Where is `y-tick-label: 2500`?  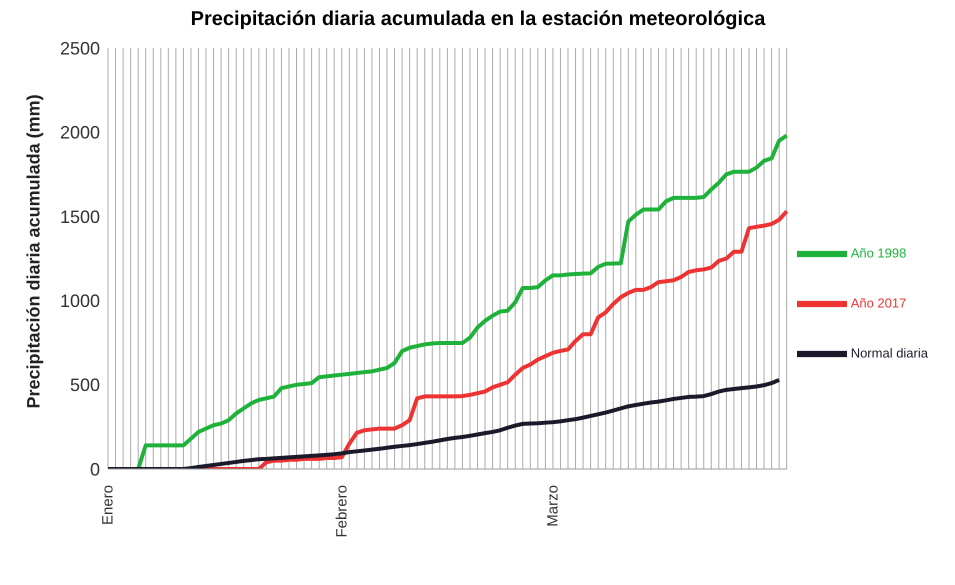 y-tick-label: 2500 is located at coordinates (80, 48).